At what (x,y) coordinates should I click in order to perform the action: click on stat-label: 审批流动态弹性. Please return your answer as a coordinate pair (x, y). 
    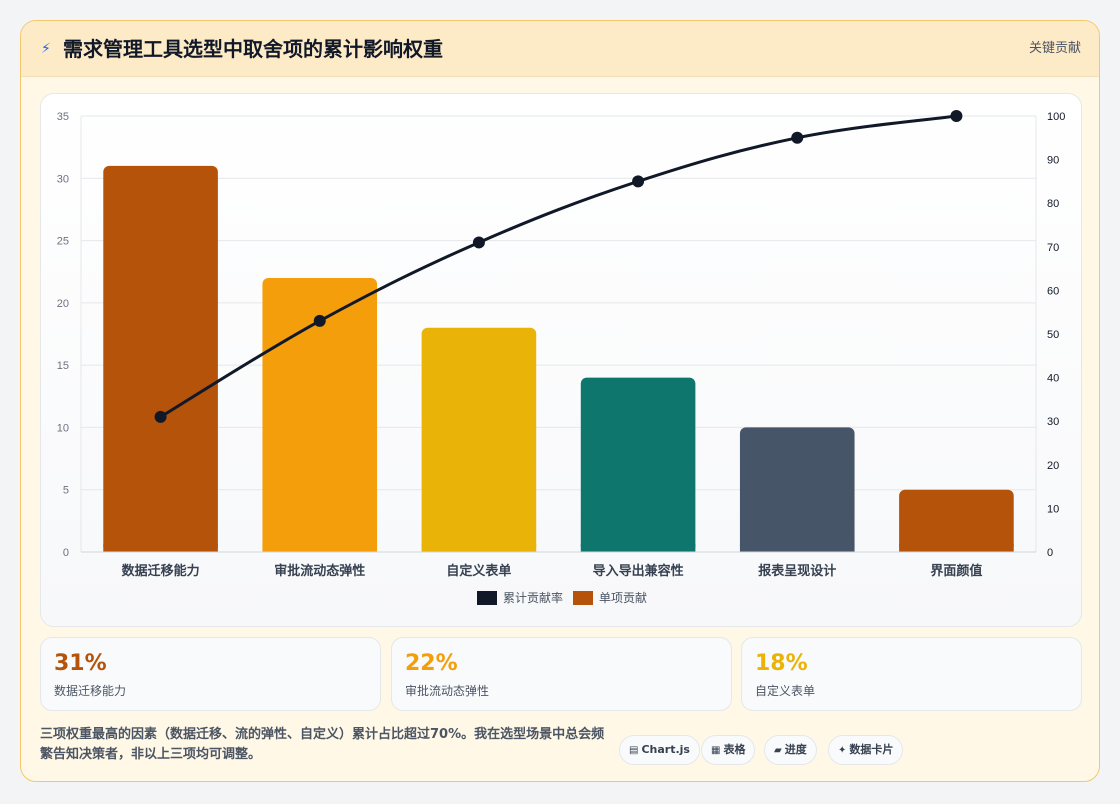
    Looking at the image, I should click on (447, 691).